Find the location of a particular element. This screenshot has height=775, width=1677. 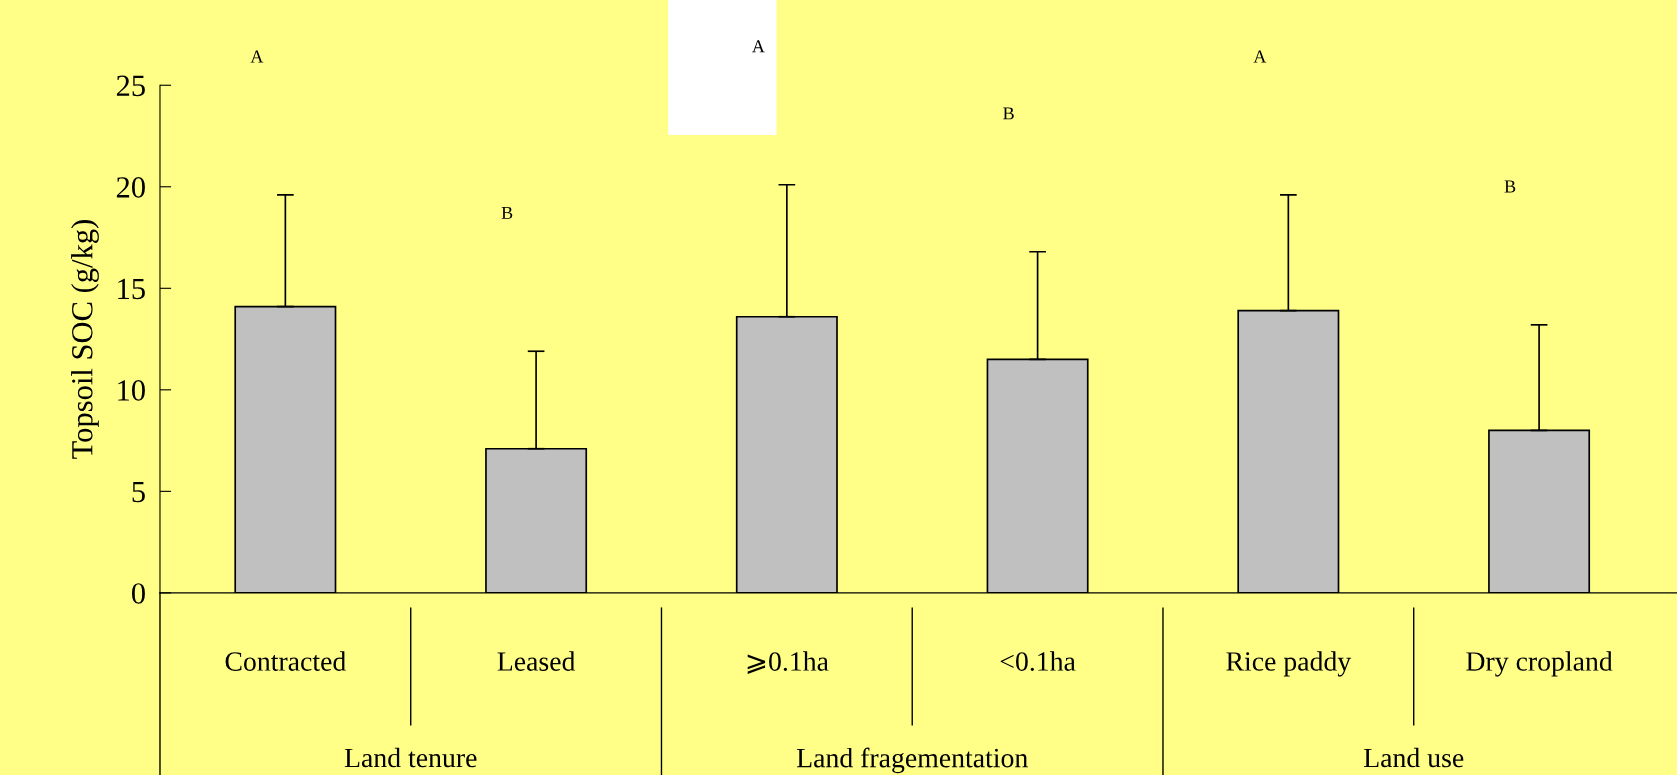

text: Land tenure is located at coordinates (410, 757).